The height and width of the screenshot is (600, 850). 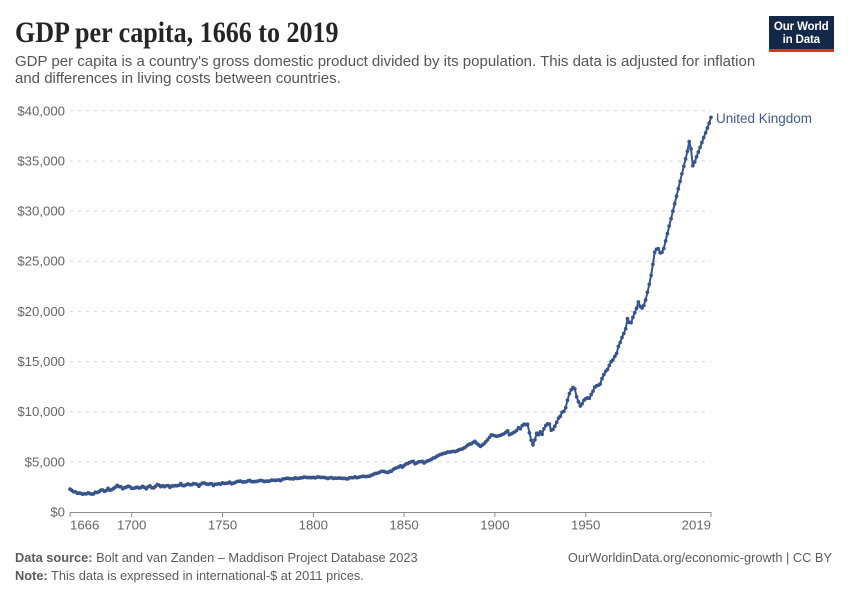 What do you see at coordinates (222, 525) in the screenshot?
I see `svg-text: 1750` at bounding box center [222, 525].